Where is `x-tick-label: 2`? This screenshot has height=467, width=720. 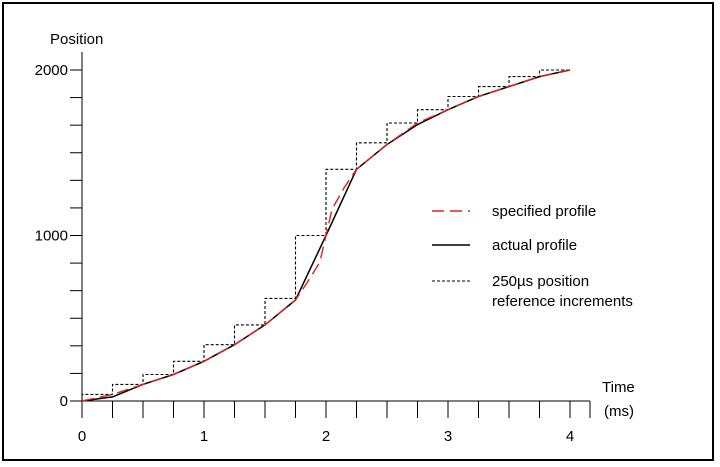
x-tick-label: 2 is located at coordinates (326, 436).